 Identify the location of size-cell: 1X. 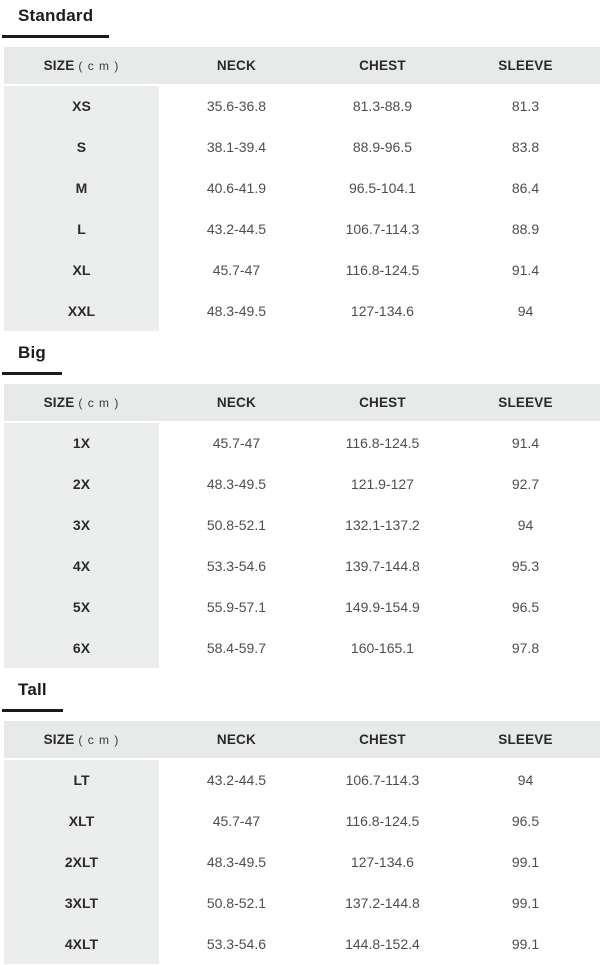
(81, 442).